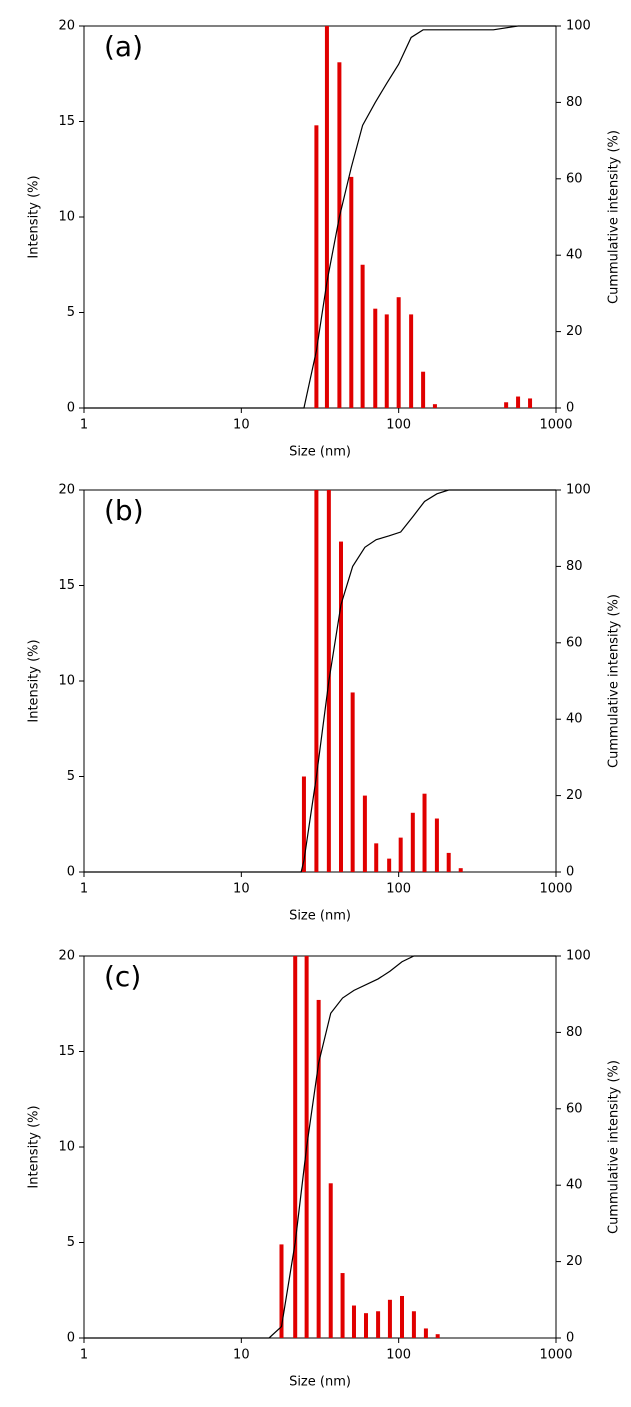  I want to click on panel-label: (b), so click(124, 510).